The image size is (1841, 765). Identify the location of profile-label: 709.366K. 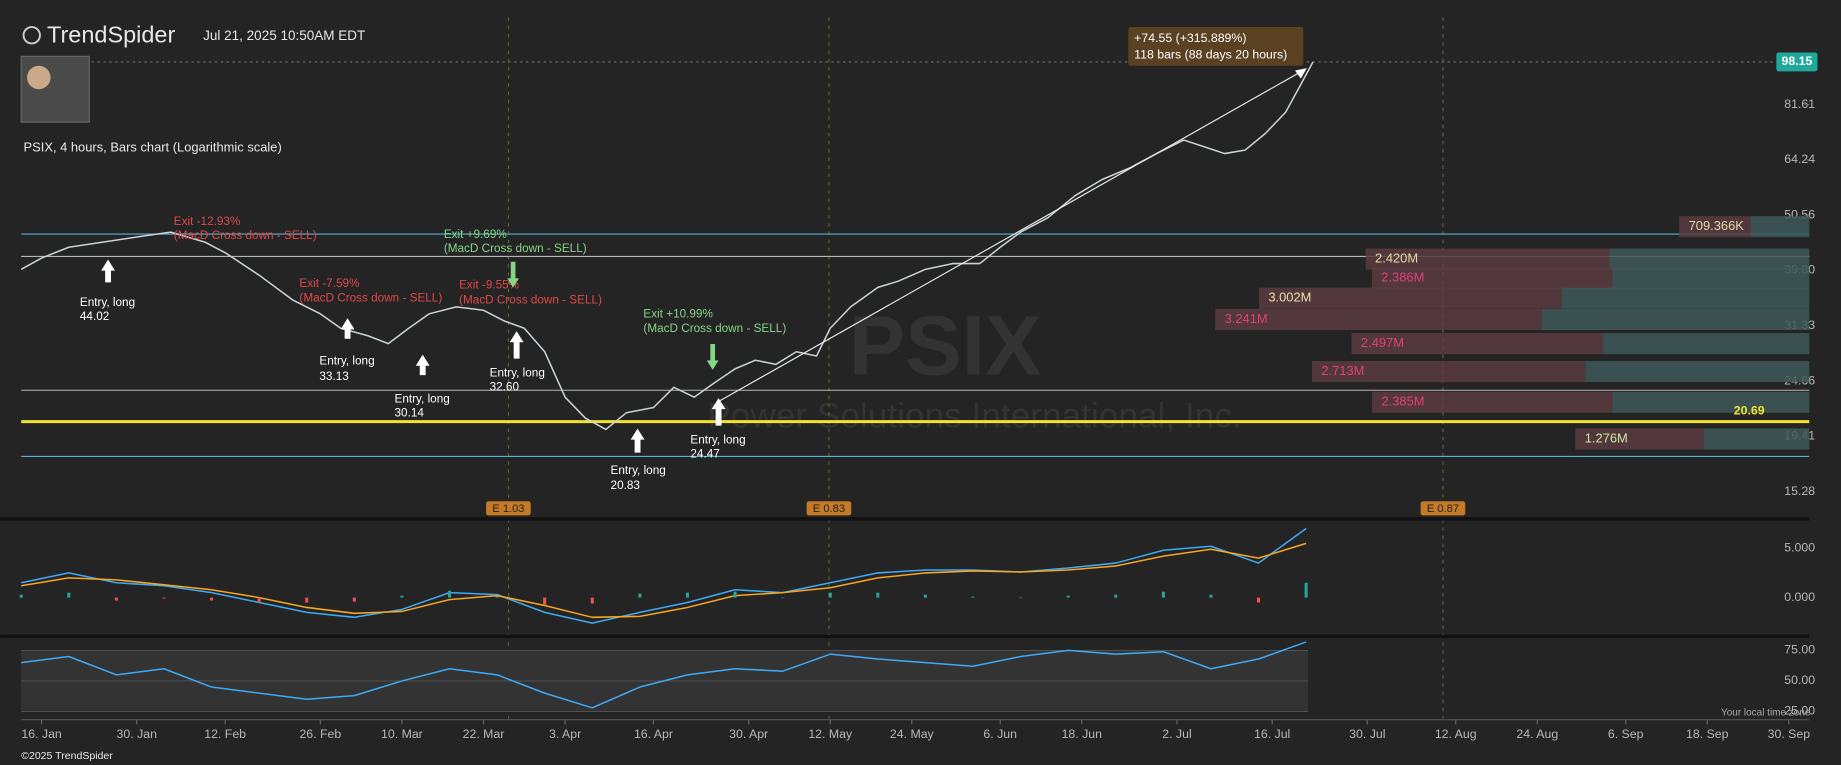
(1717, 225).